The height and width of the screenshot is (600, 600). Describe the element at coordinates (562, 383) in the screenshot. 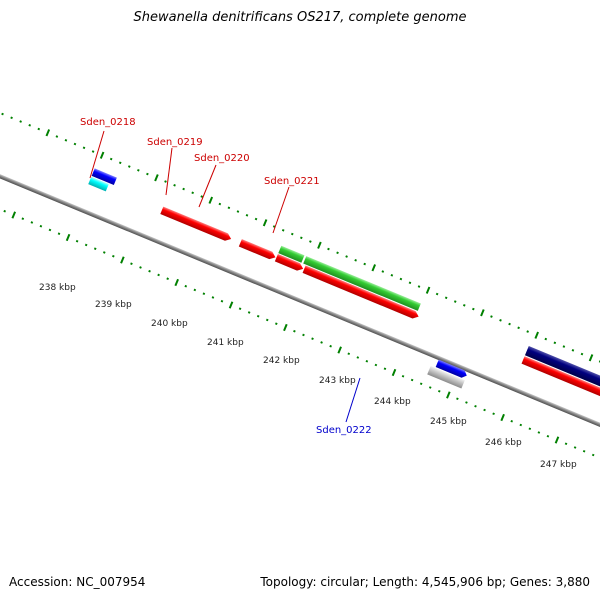

I see `gene-feature-navy-right` at that location.